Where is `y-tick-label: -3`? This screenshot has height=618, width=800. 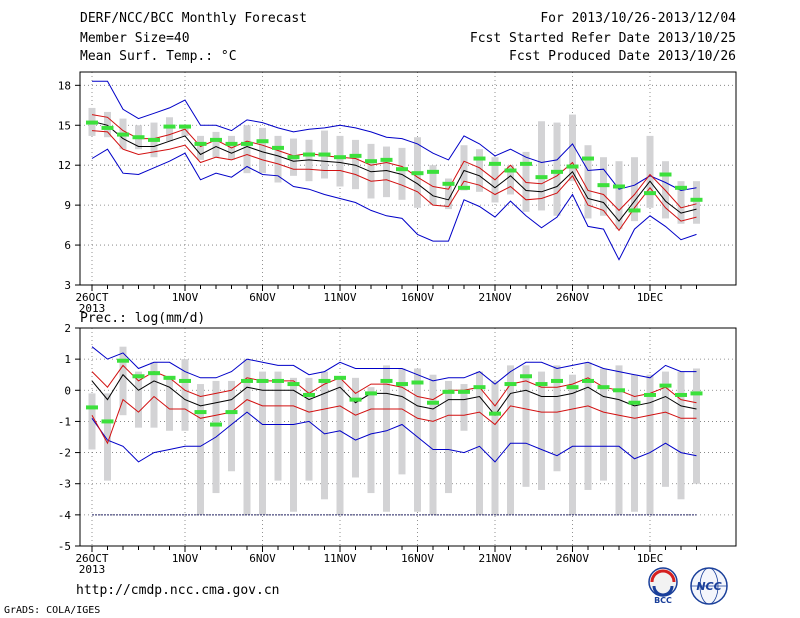 y-tick-label: -3 is located at coordinates (64, 484).